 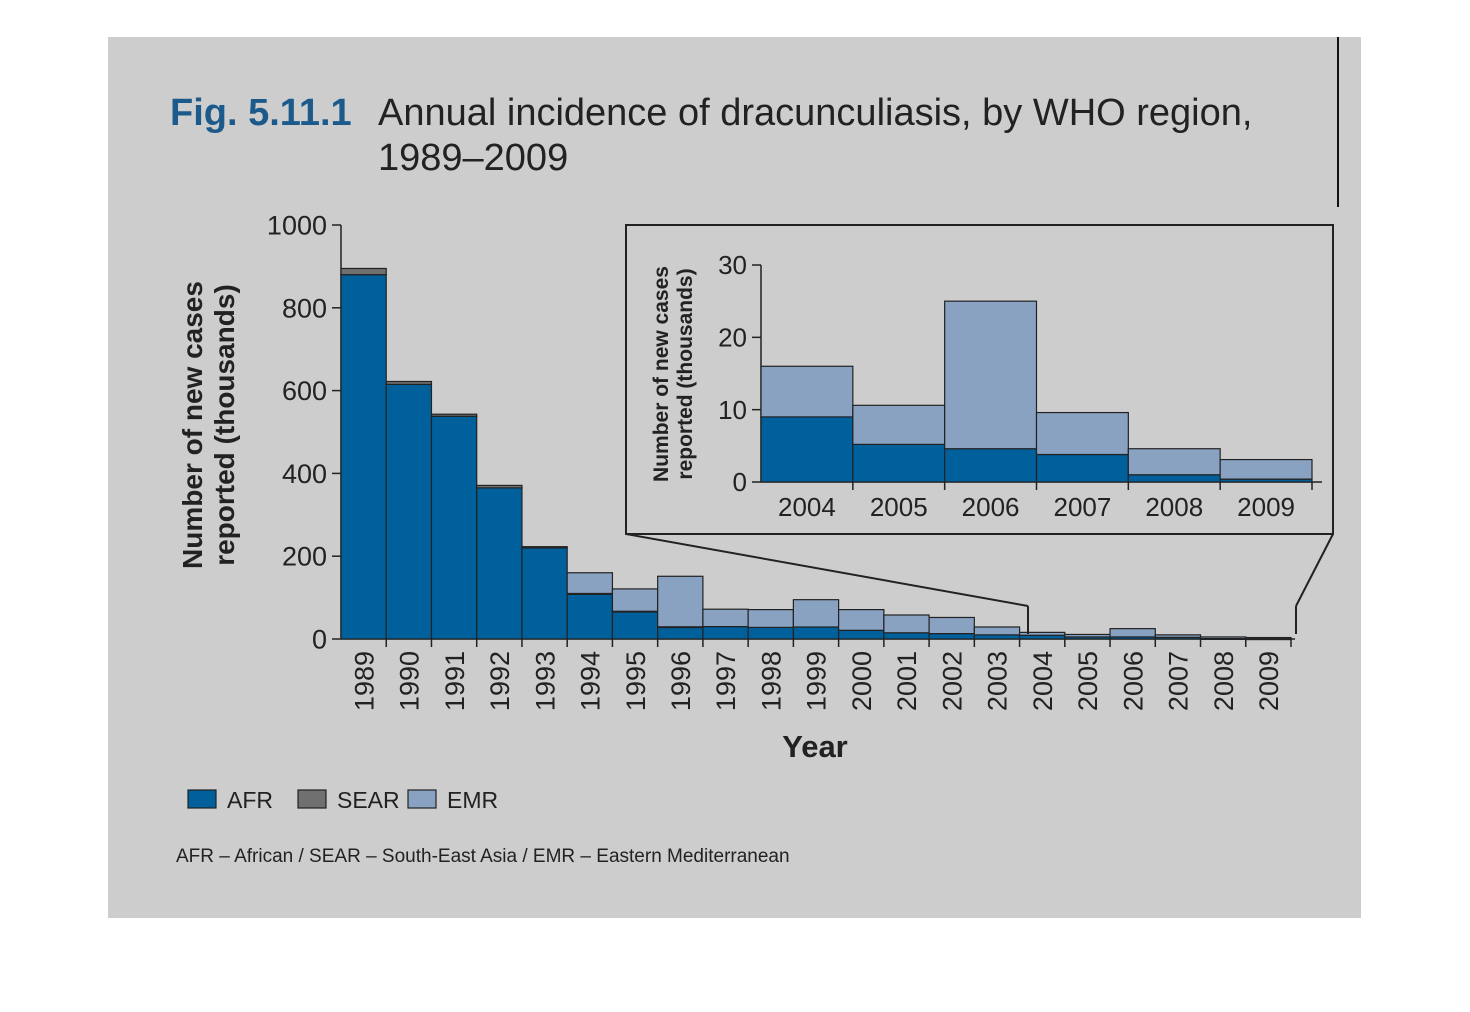 I want to click on inset-bar-emr-2004, so click(x=807, y=391).